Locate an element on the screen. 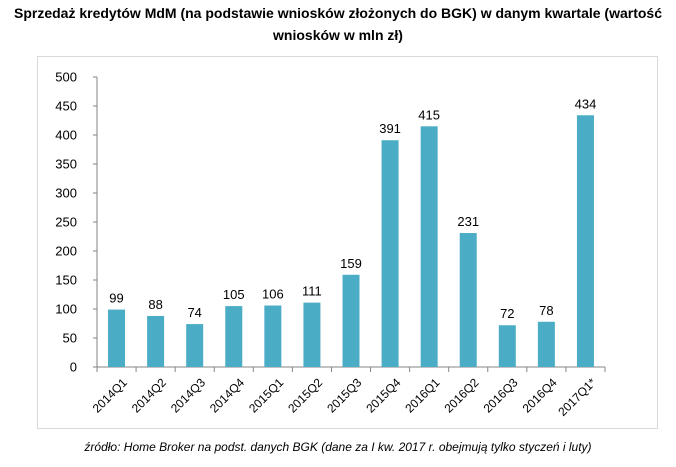 This screenshot has width=676, height=467. data-label: 72 is located at coordinates (507, 313).